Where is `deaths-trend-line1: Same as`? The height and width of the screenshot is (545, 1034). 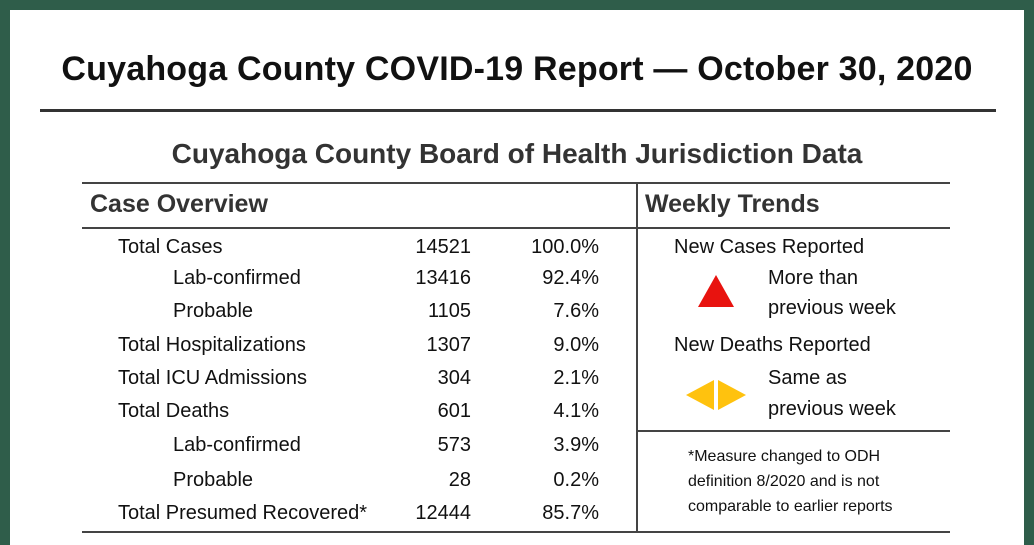 deaths-trend-line1: Same as is located at coordinates (807, 378).